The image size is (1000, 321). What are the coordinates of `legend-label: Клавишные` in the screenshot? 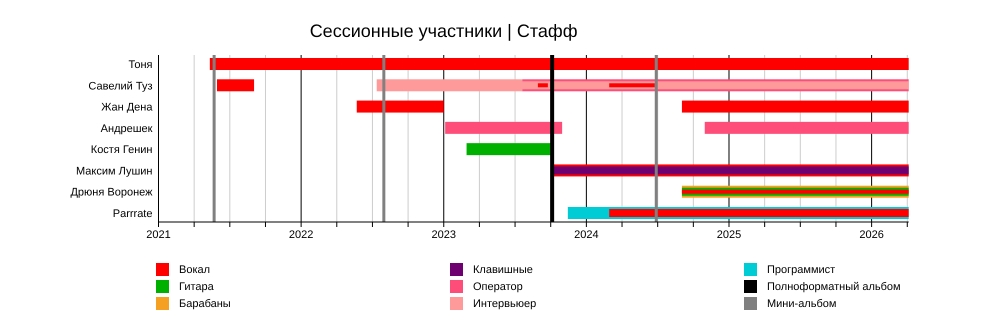 It's located at (503, 270).